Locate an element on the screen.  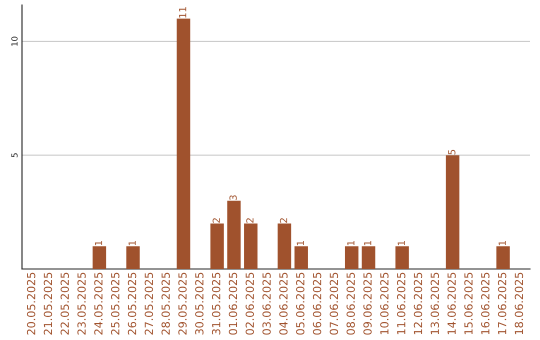
x-tick-label: 31.05.2025 is located at coordinates (216, 303).